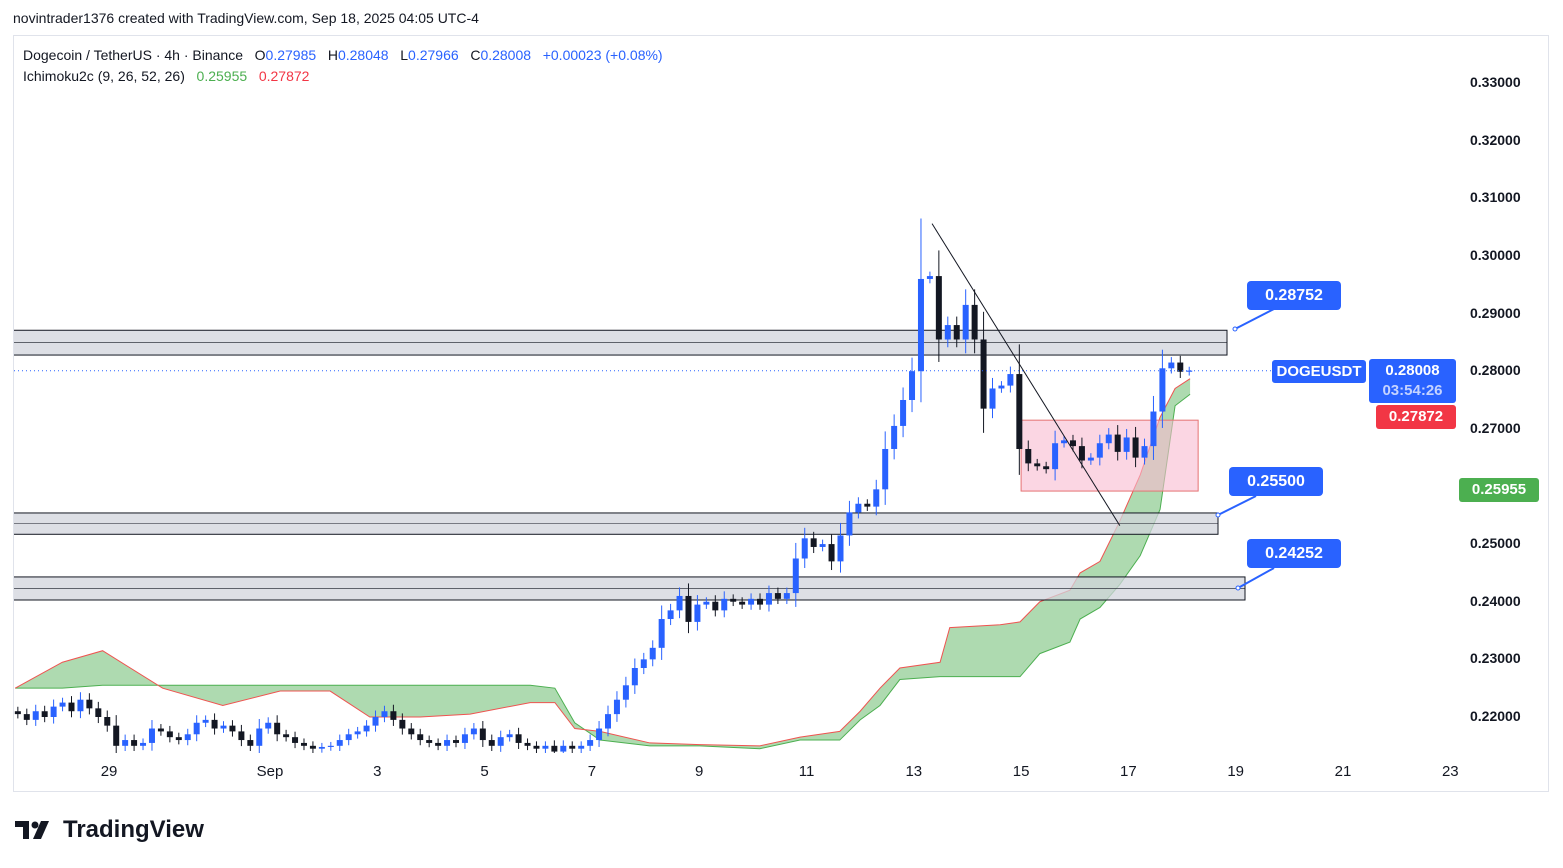 The width and height of the screenshot is (1563, 868). What do you see at coordinates (270, 771) in the screenshot?
I see `time-tick: Sep` at bounding box center [270, 771].